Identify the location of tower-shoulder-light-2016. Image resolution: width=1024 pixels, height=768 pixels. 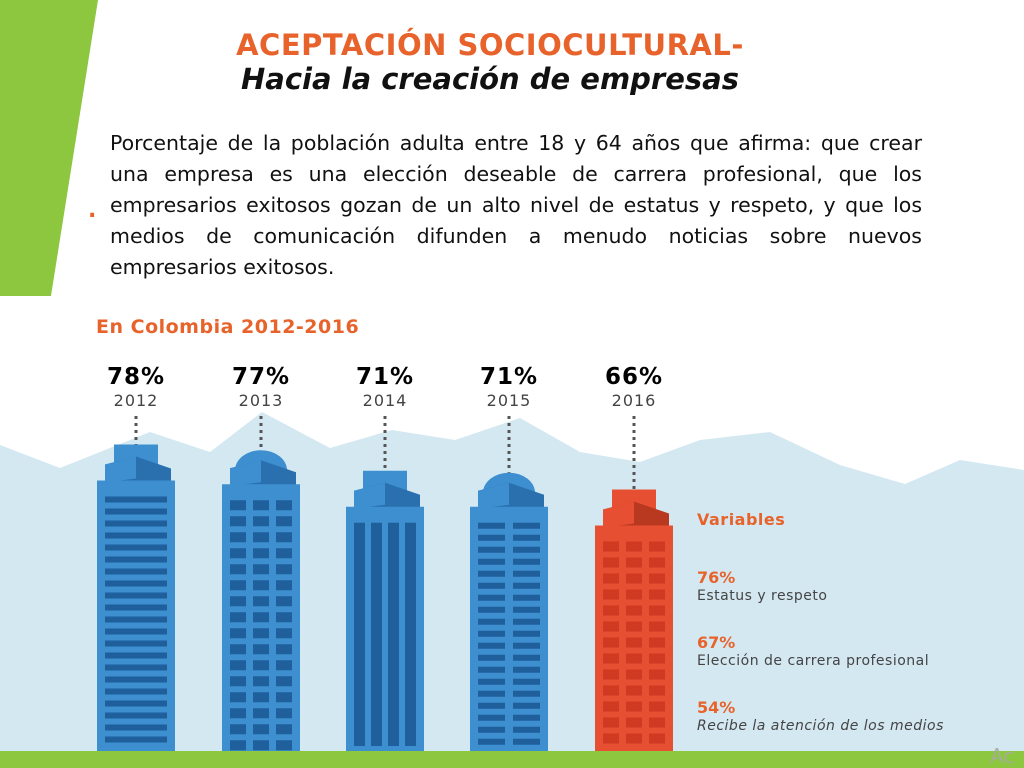
(618, 514).